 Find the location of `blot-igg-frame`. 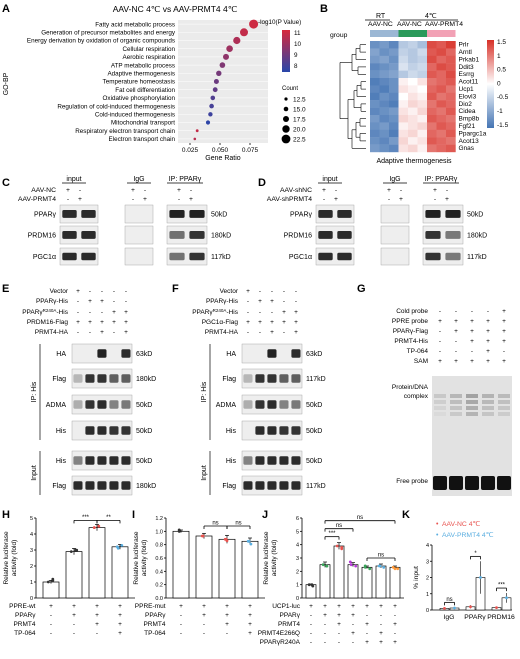

blot-igg-frame is located at coordinates (395, 235).